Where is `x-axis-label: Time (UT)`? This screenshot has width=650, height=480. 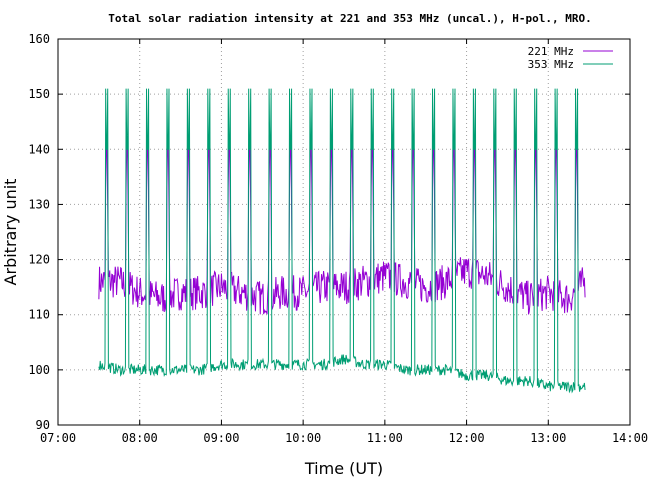 x-axis-label: Time (UT) is located at coordinates (343, 468).